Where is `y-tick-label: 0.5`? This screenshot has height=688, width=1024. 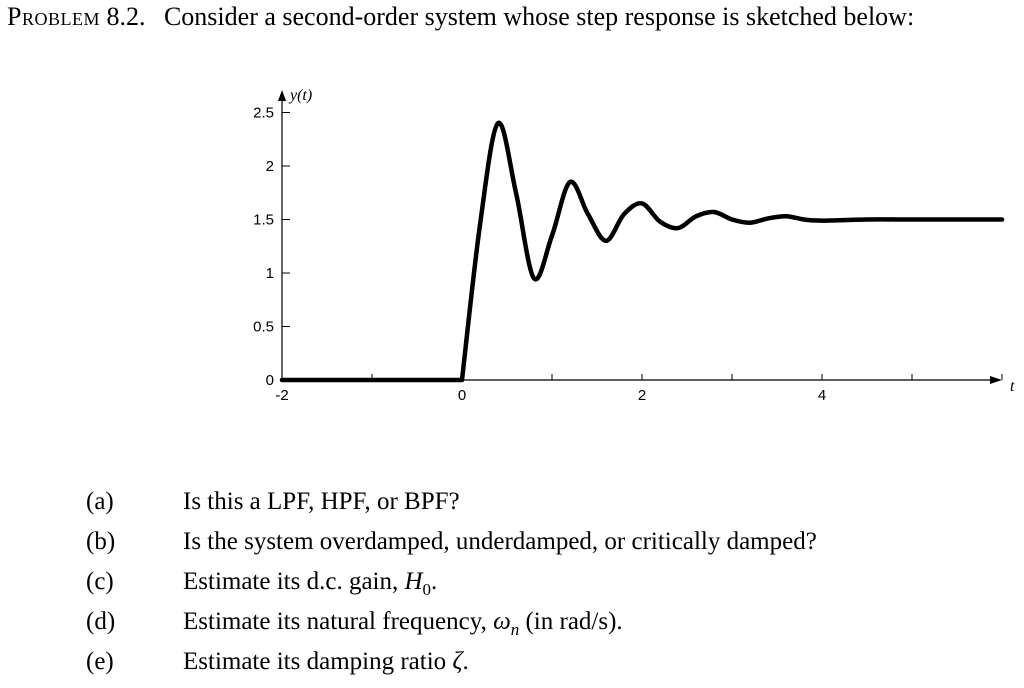 y-tick-label: 0.5 is located at coordinates (263, 327).